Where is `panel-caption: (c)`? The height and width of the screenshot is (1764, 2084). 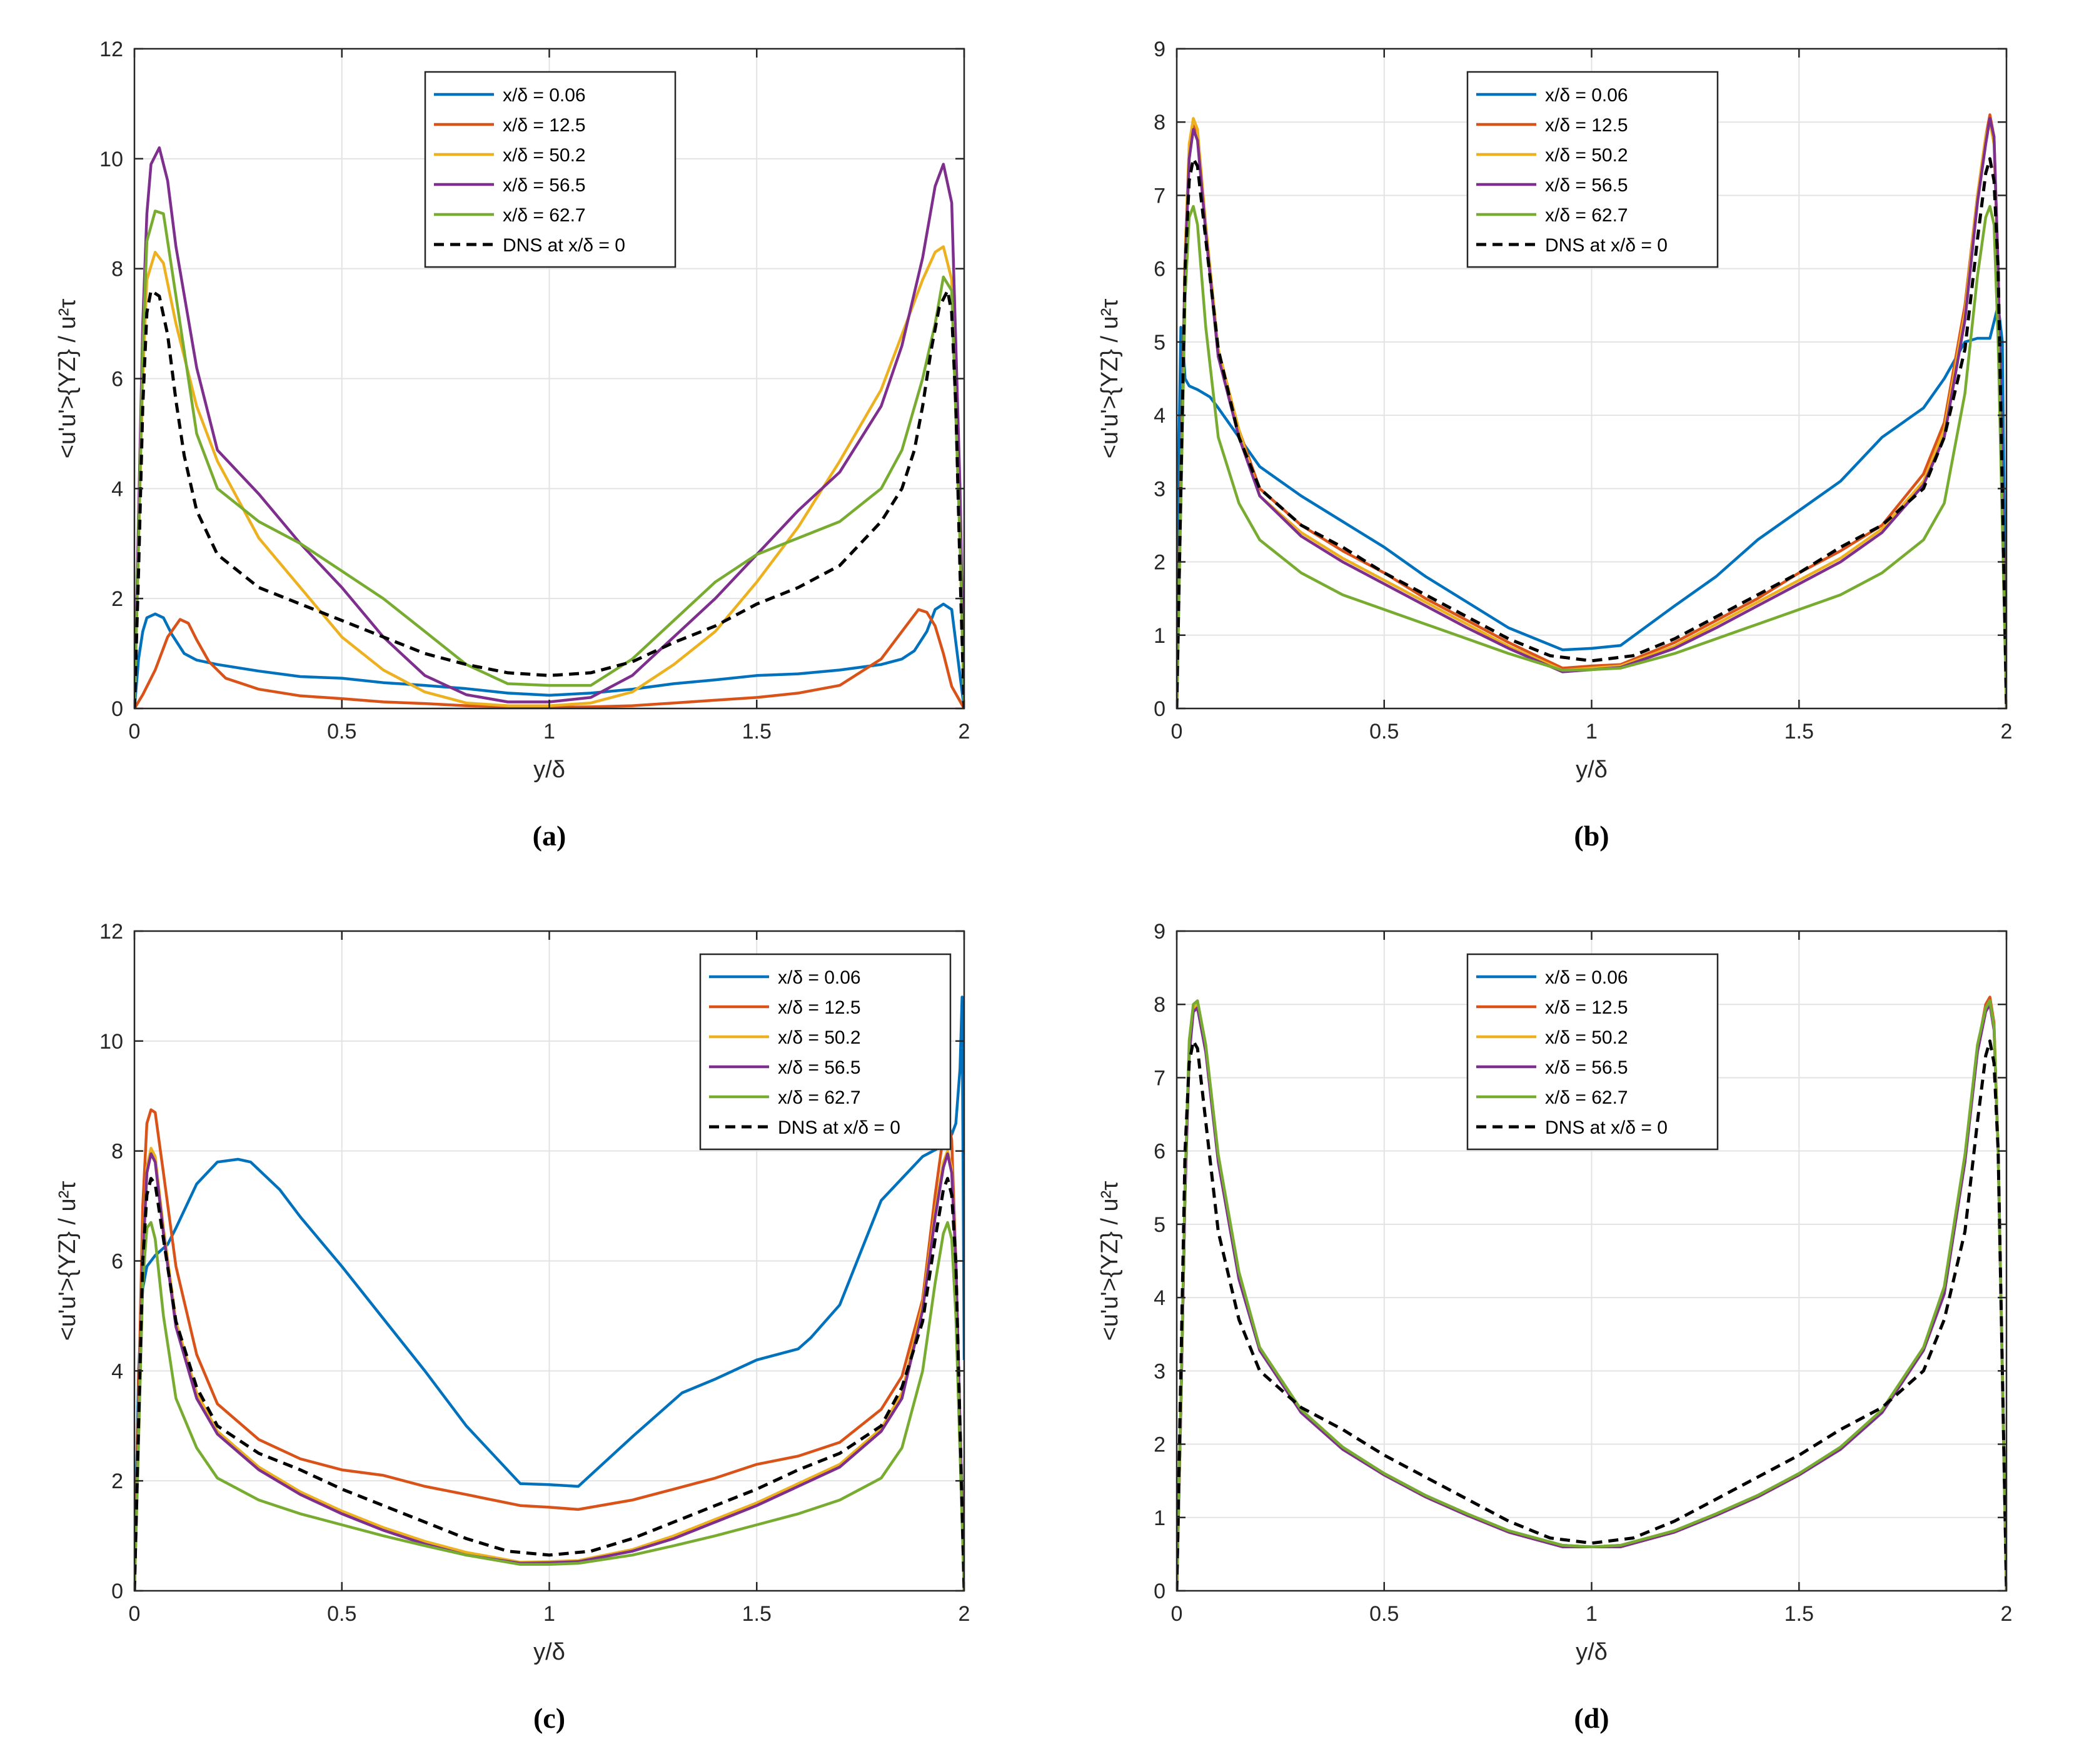 panel-caption: (c) is located at coordinates (549, 1718).